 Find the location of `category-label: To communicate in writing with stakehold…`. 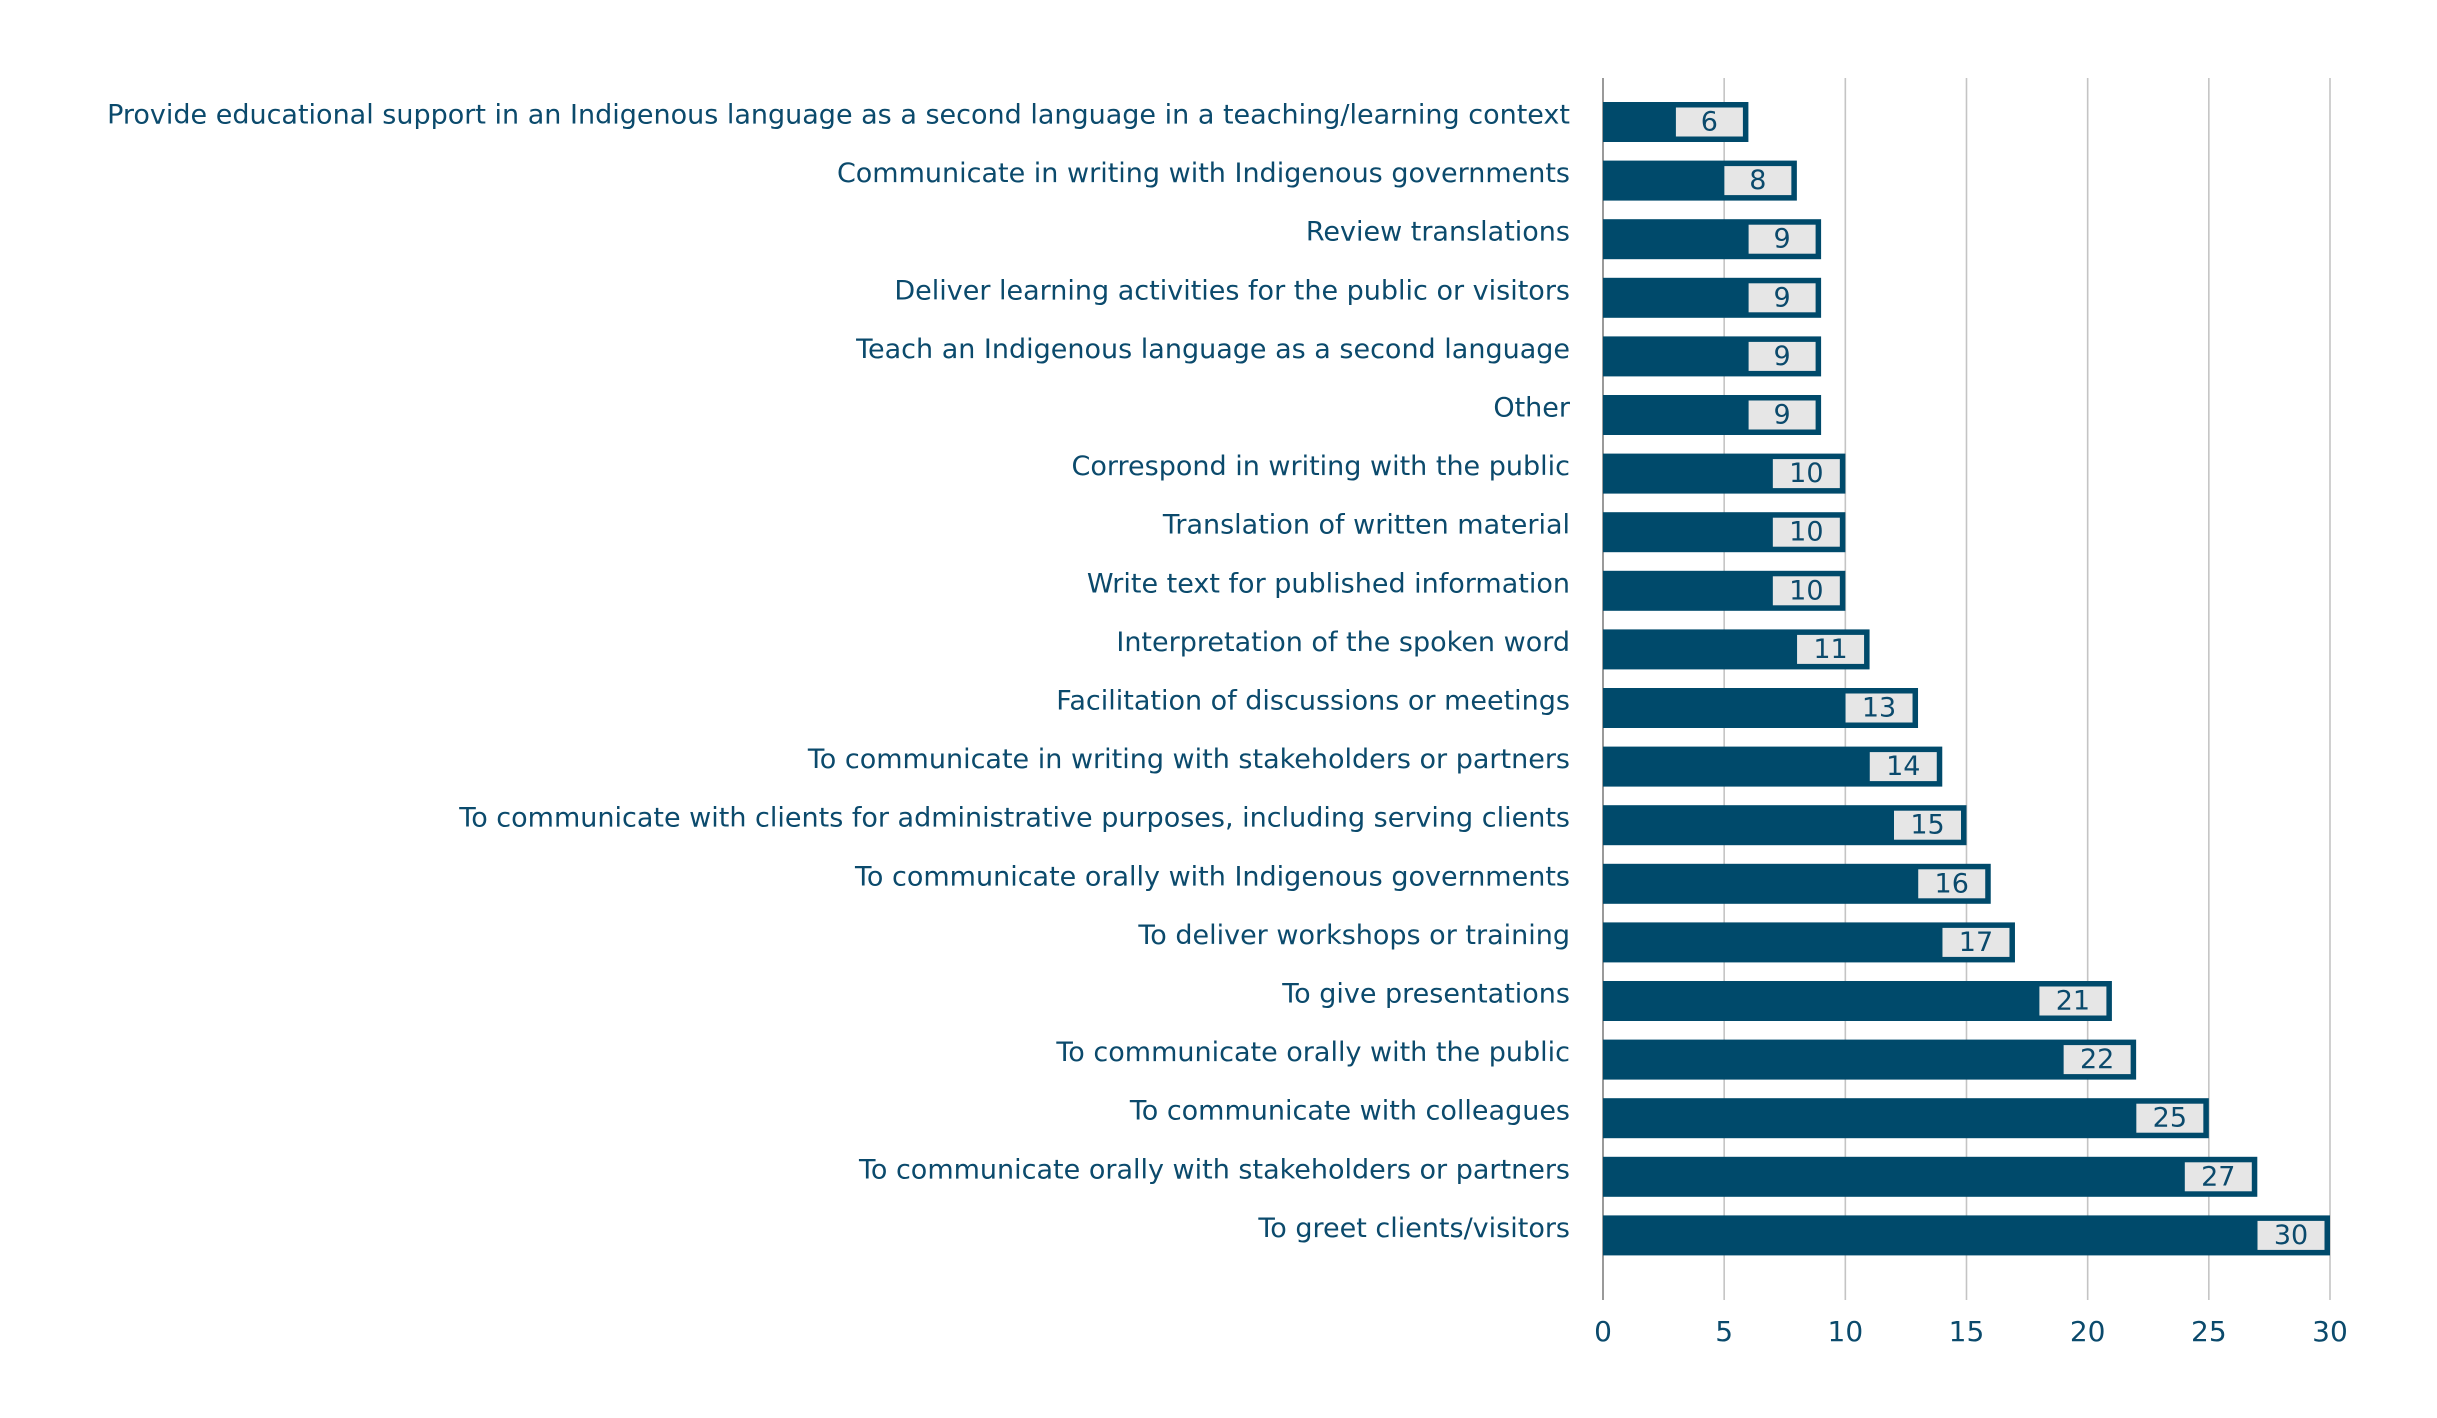

category-label: To communicate in writing with stakehold… is located at coordinates (1188, 759).